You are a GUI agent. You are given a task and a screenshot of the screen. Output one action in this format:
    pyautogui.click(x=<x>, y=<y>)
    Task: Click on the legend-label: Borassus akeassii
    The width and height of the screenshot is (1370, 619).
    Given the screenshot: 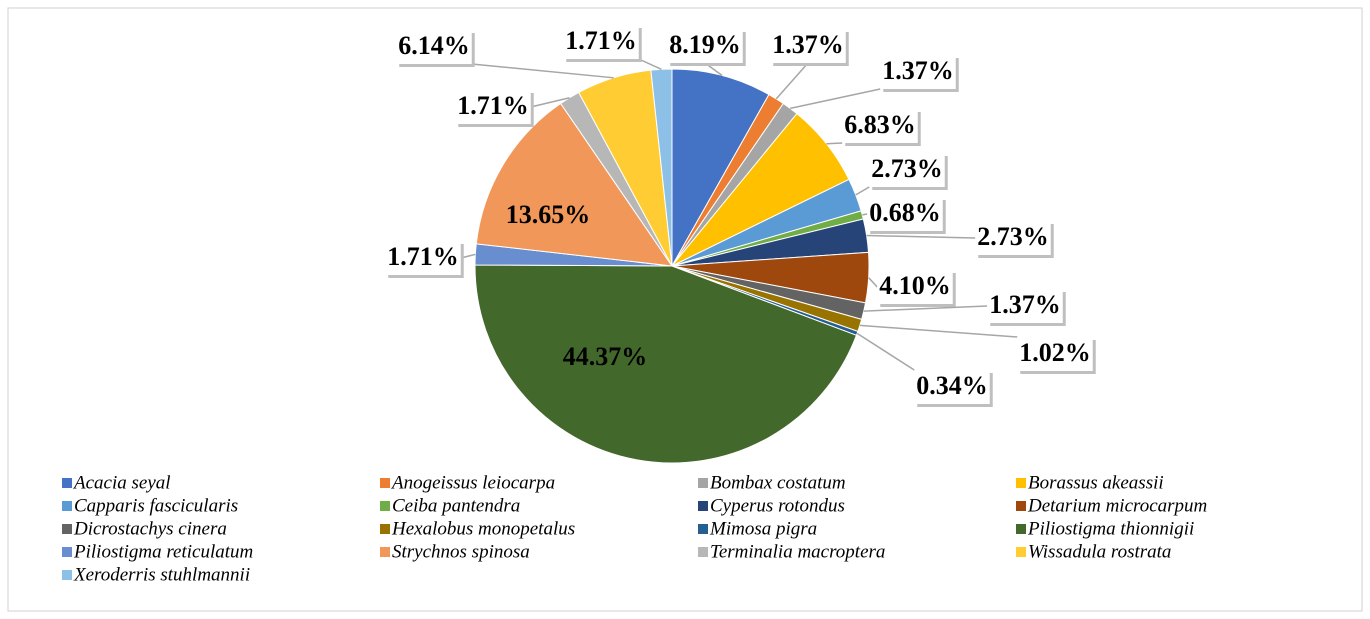 What is the action you would take?
    pyautogui.click(x=1096, y=482)
    